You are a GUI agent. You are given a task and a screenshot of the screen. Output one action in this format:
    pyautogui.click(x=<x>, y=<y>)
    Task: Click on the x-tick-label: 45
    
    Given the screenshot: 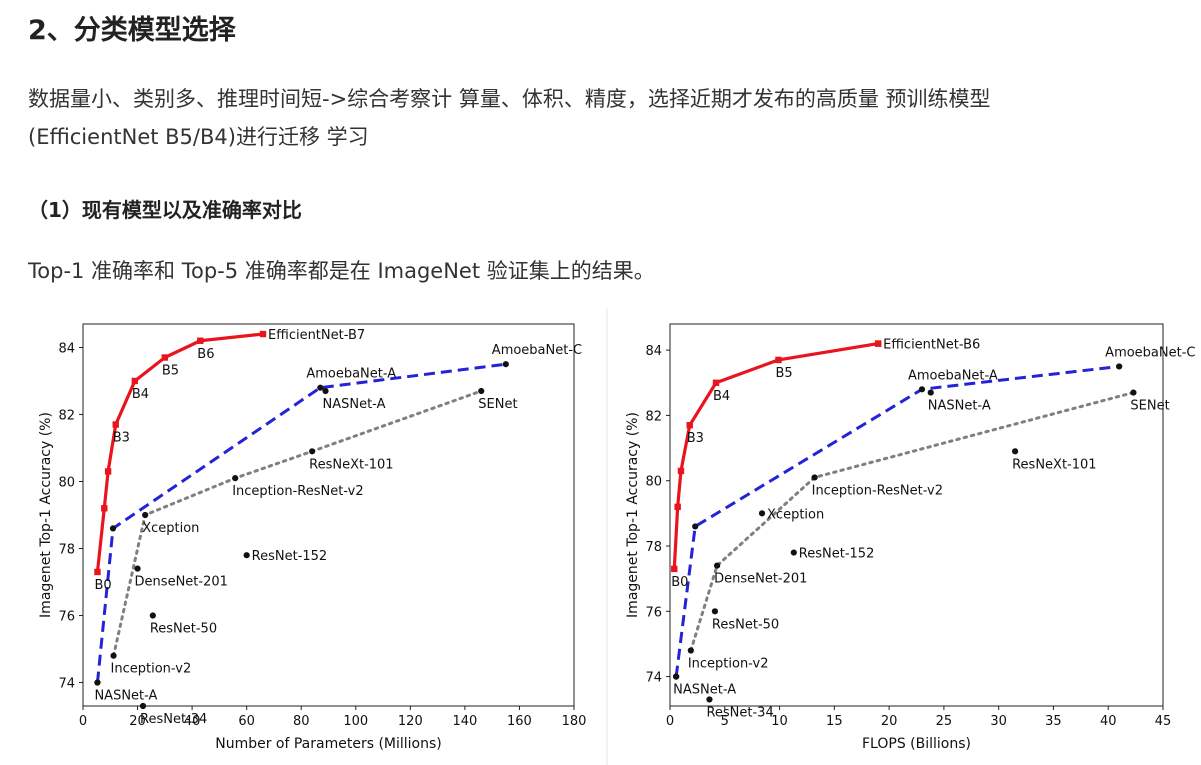 What is the action you would take?
    pyautogui.click(x=1163, y=721)
    